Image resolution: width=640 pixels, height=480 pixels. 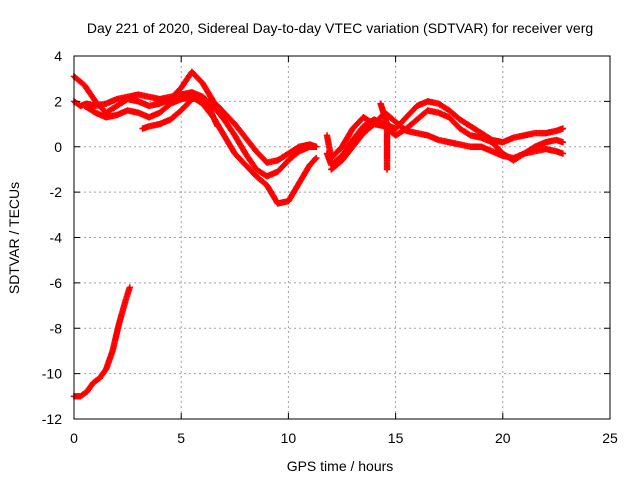 What do you see at coordinates (74, 438) in the screenshot?
I see `x-tick-label: 0` at bounding box center [74, 438].